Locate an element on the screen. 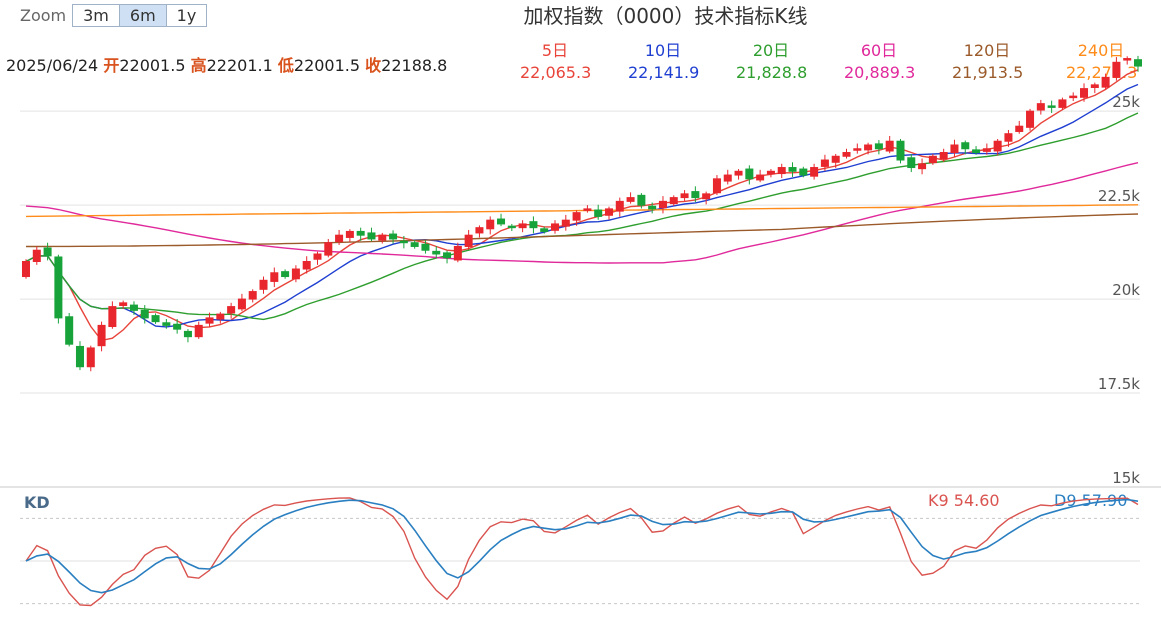  y-tick-label: 25k is located at coordinates (1126, 102).